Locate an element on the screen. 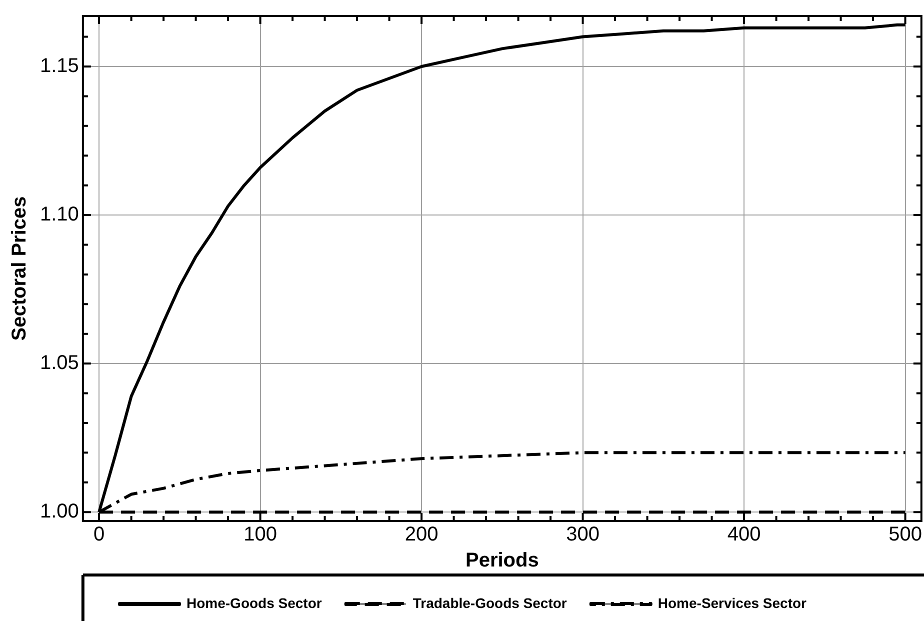 The height and width of the screenshot is (621, 924). x-tick-label: 200 is located at coordinates (421, 535).